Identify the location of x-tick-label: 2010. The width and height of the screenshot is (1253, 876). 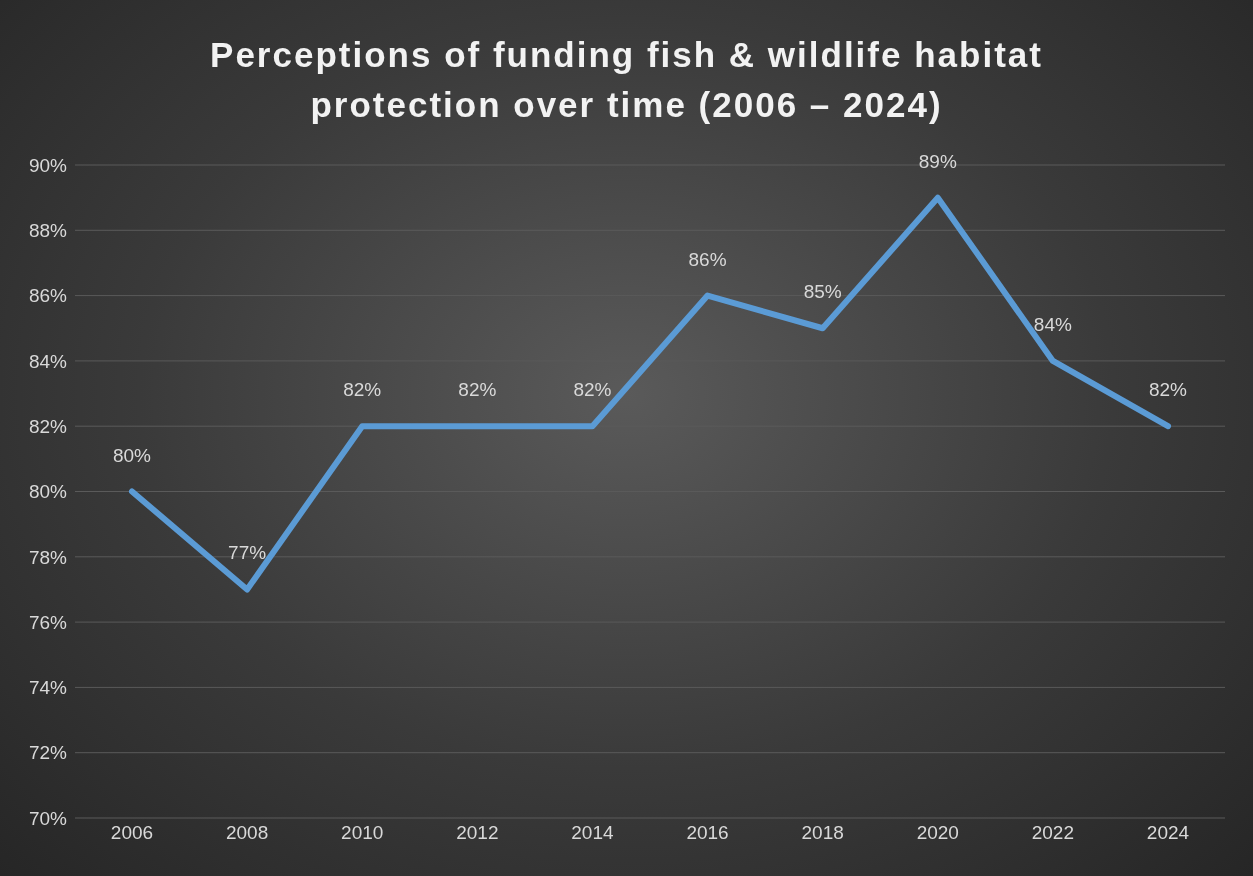
(362, 833).